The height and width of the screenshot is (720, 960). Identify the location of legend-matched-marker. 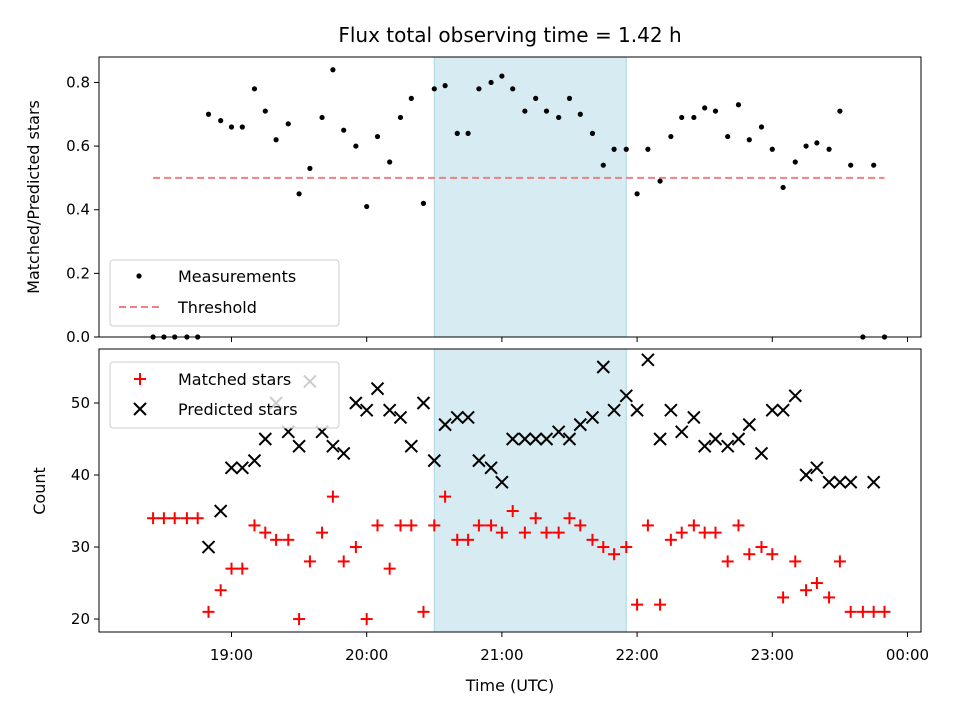
(140, 379).